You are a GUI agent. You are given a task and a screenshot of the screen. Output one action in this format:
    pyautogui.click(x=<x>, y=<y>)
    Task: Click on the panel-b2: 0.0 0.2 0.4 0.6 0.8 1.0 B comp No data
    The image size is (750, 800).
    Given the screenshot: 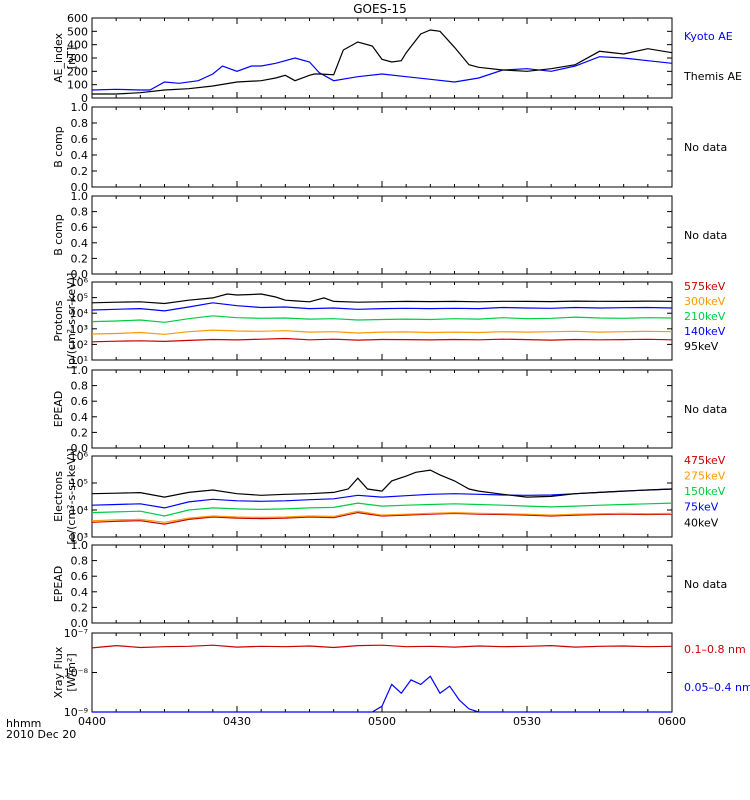 What is the action you would take?
    pyautogui.click(x=389, y=235)
    